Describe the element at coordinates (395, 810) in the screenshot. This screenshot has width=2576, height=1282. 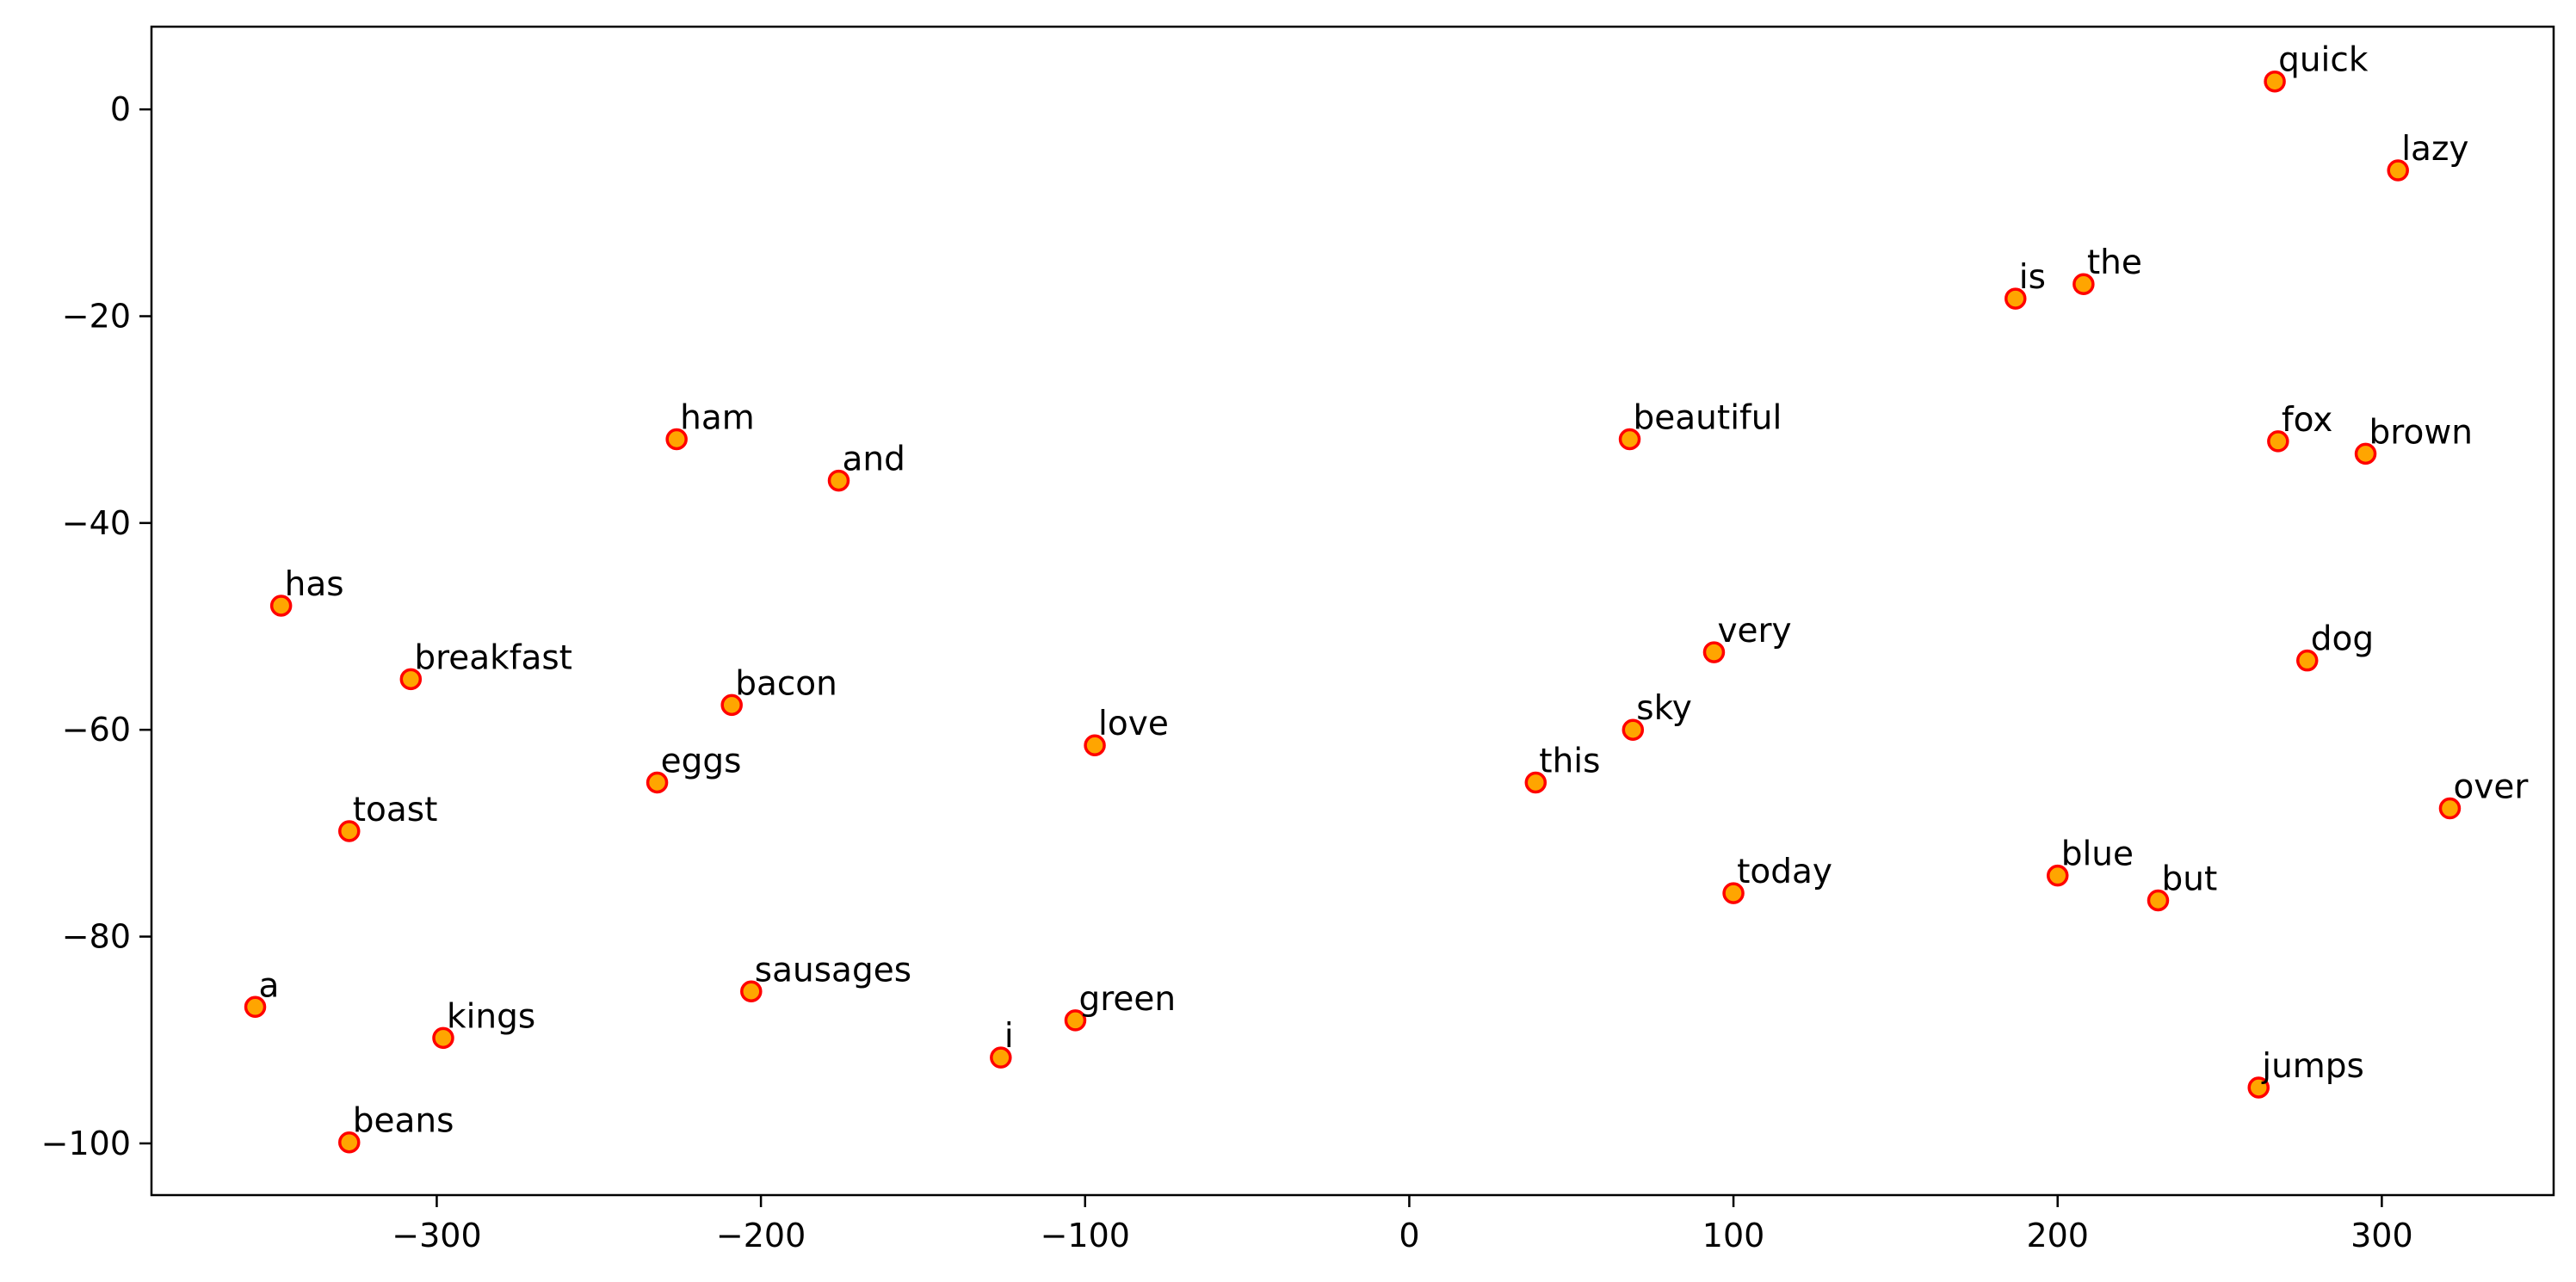
I see `point-label: toast` at that location.